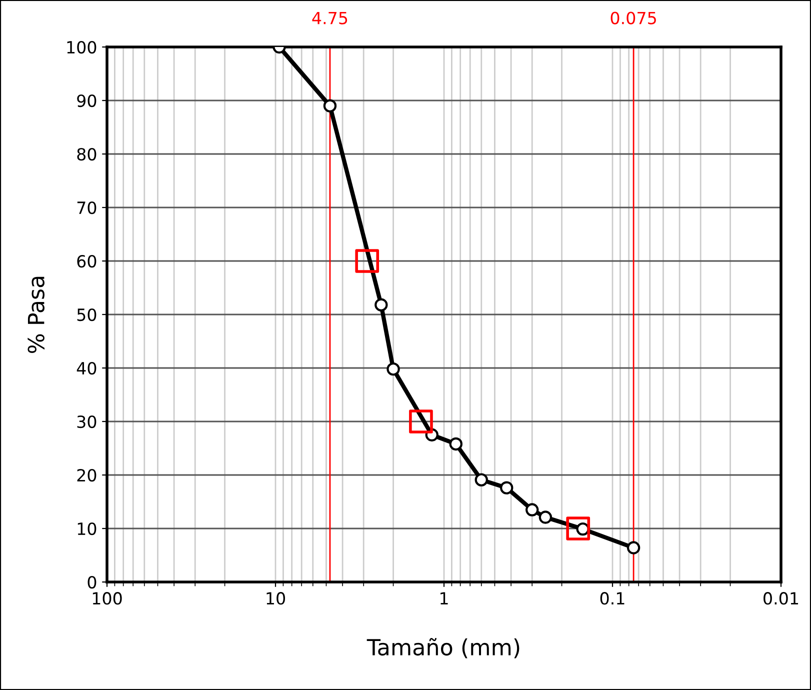 Image resolution: width=811 pixels, height=690 pixels. Describe the element at coordinates (86, 475) in the screenshot. I see `y-tick-label: 20` at that location.